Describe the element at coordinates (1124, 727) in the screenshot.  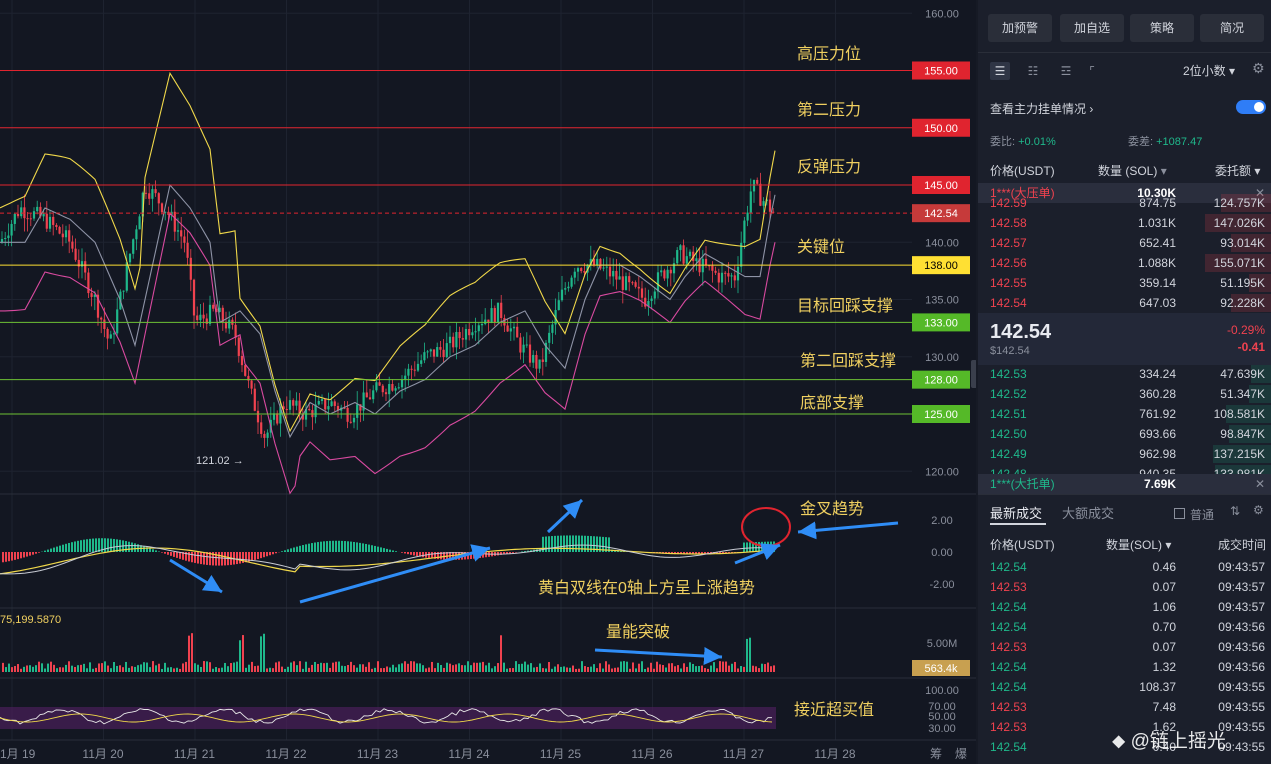
I see `trade-row: 142.53 1.62 09:43:55` at that location.